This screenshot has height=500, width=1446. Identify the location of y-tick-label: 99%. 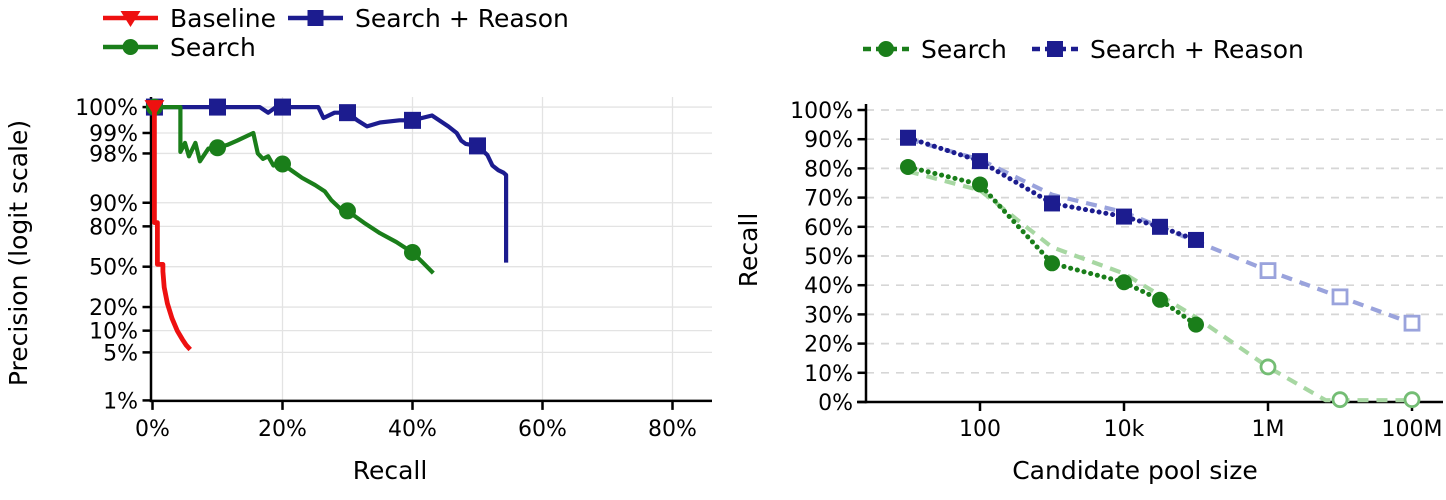
(113, 134).